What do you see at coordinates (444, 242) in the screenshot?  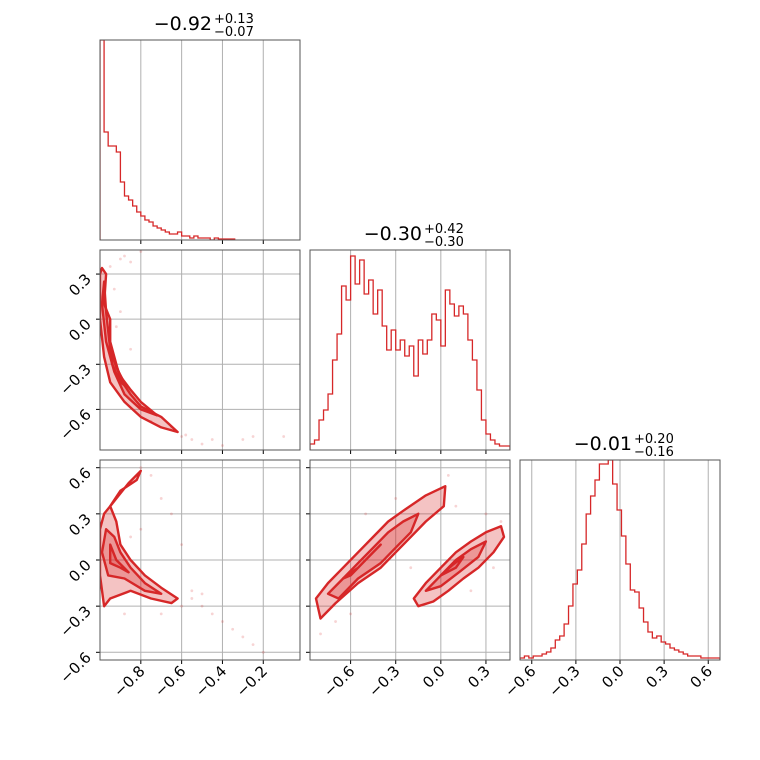 I see `panel-title-minus: −0.30` at bounding box center [444, 242].